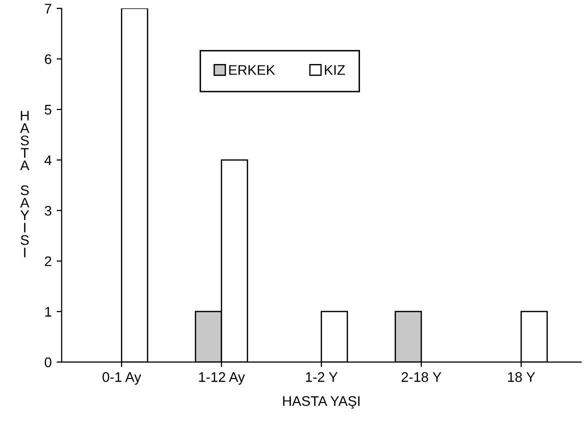 The width and height of the screenshot is (587, 421). I want to click on x-tick-label: 2-18 Y, so click(422, 377).